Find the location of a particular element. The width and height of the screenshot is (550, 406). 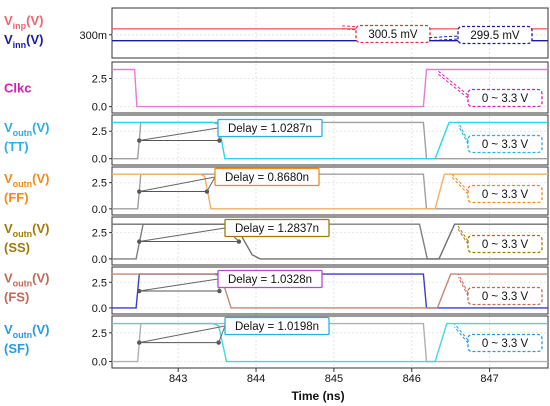

callout-text: 299.5 mV is located at coordinates (495, 36).